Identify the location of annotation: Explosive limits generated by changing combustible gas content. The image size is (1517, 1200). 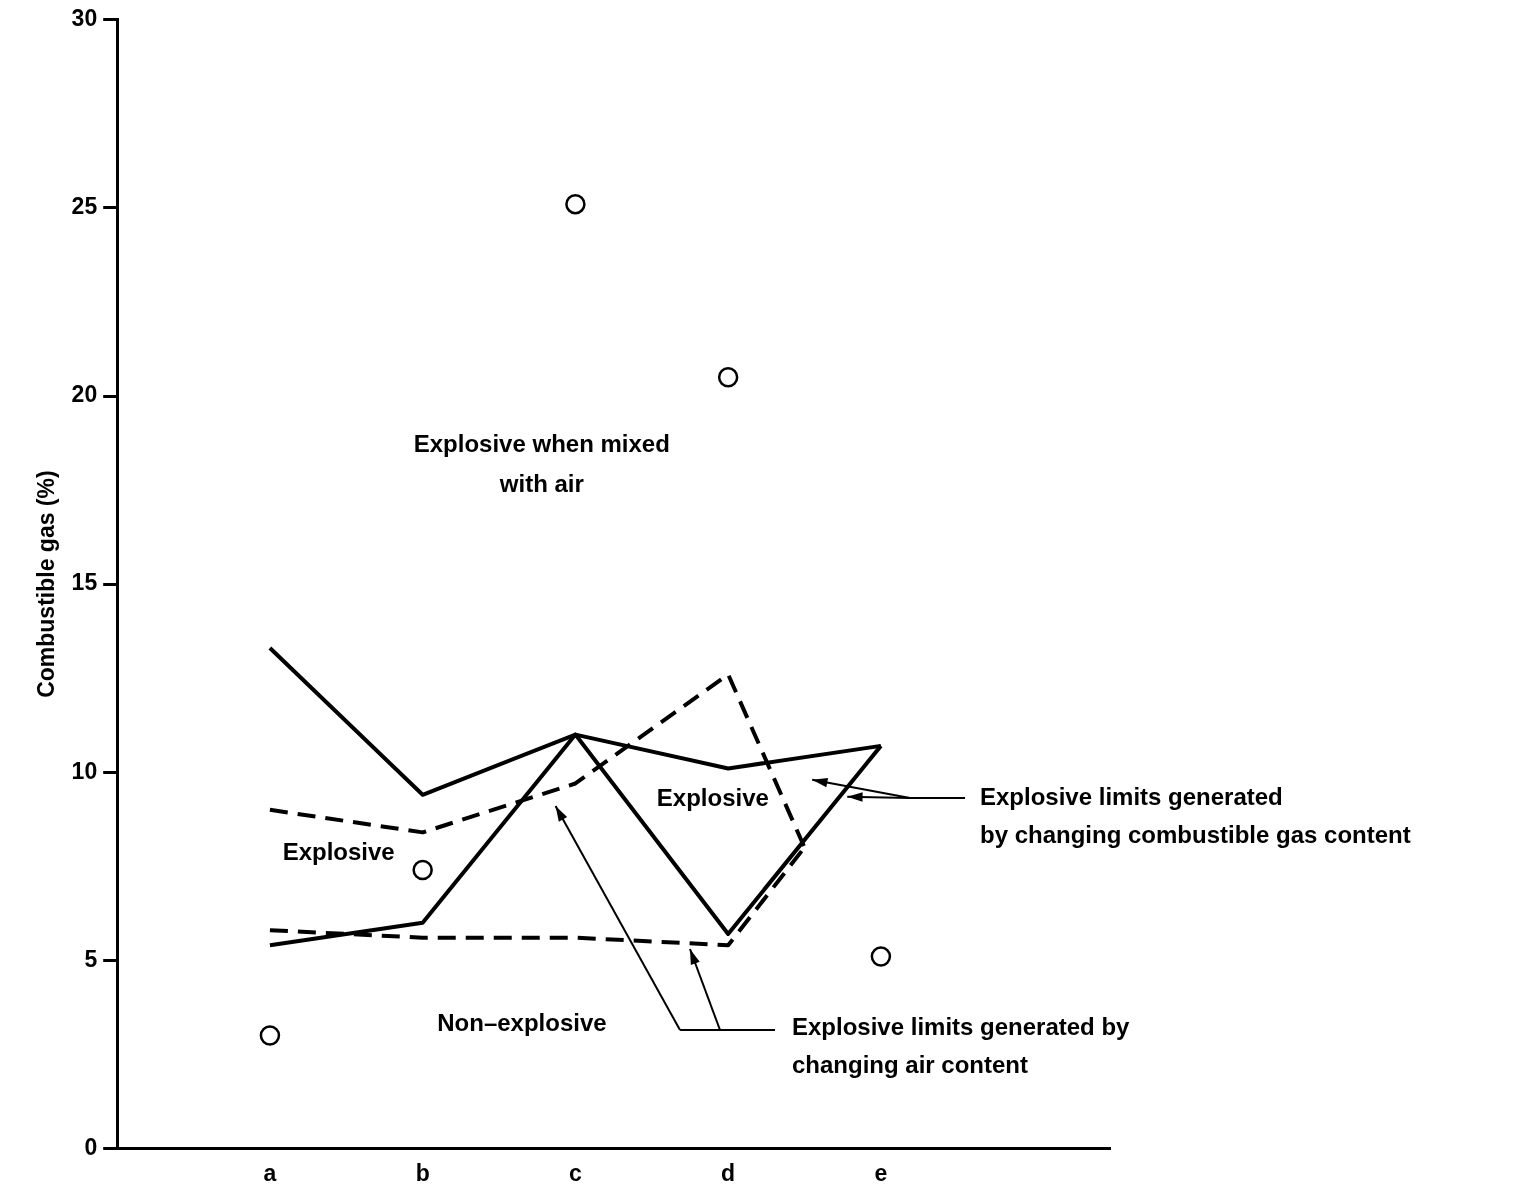
(1195, 815).